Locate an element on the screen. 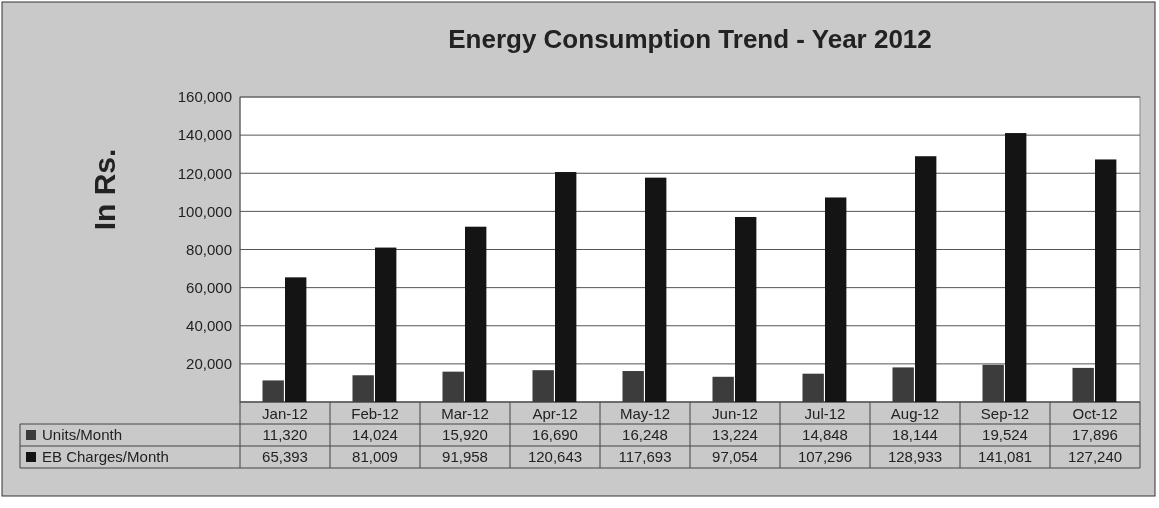  data-label: 15,920 is located at coordinates (465, 435).